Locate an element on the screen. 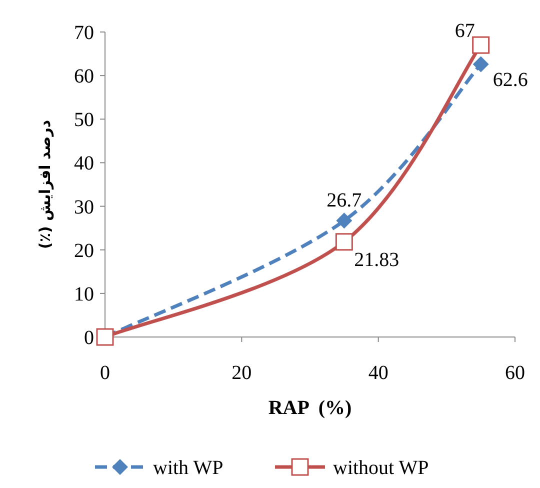  y-tick-label: 50 is located at coordinates (84, 120).